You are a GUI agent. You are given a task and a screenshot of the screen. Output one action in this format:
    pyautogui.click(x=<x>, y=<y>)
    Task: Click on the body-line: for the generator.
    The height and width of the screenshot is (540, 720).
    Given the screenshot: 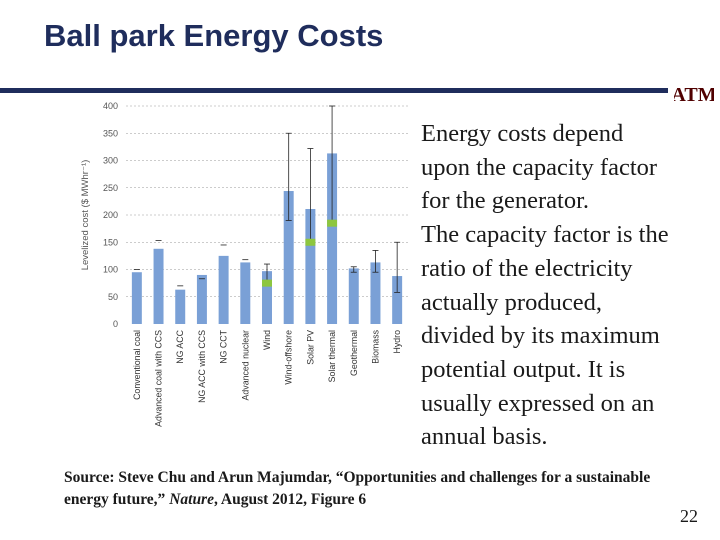 What is the action you would take?
    pyautogui.click(x=505, y=201)
    